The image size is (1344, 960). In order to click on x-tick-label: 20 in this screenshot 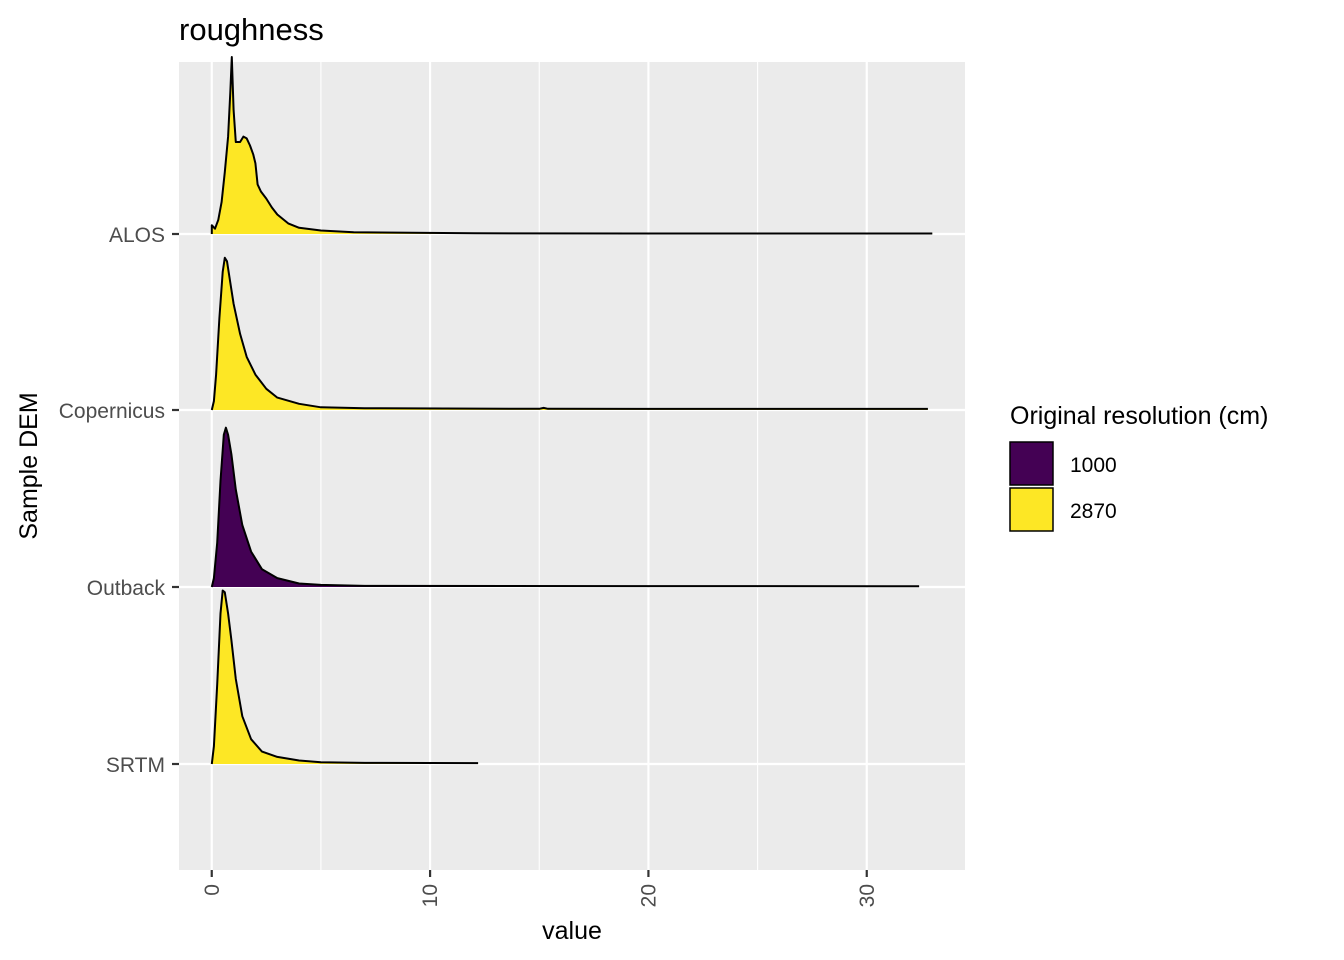, I will do `click(648, 895)`.